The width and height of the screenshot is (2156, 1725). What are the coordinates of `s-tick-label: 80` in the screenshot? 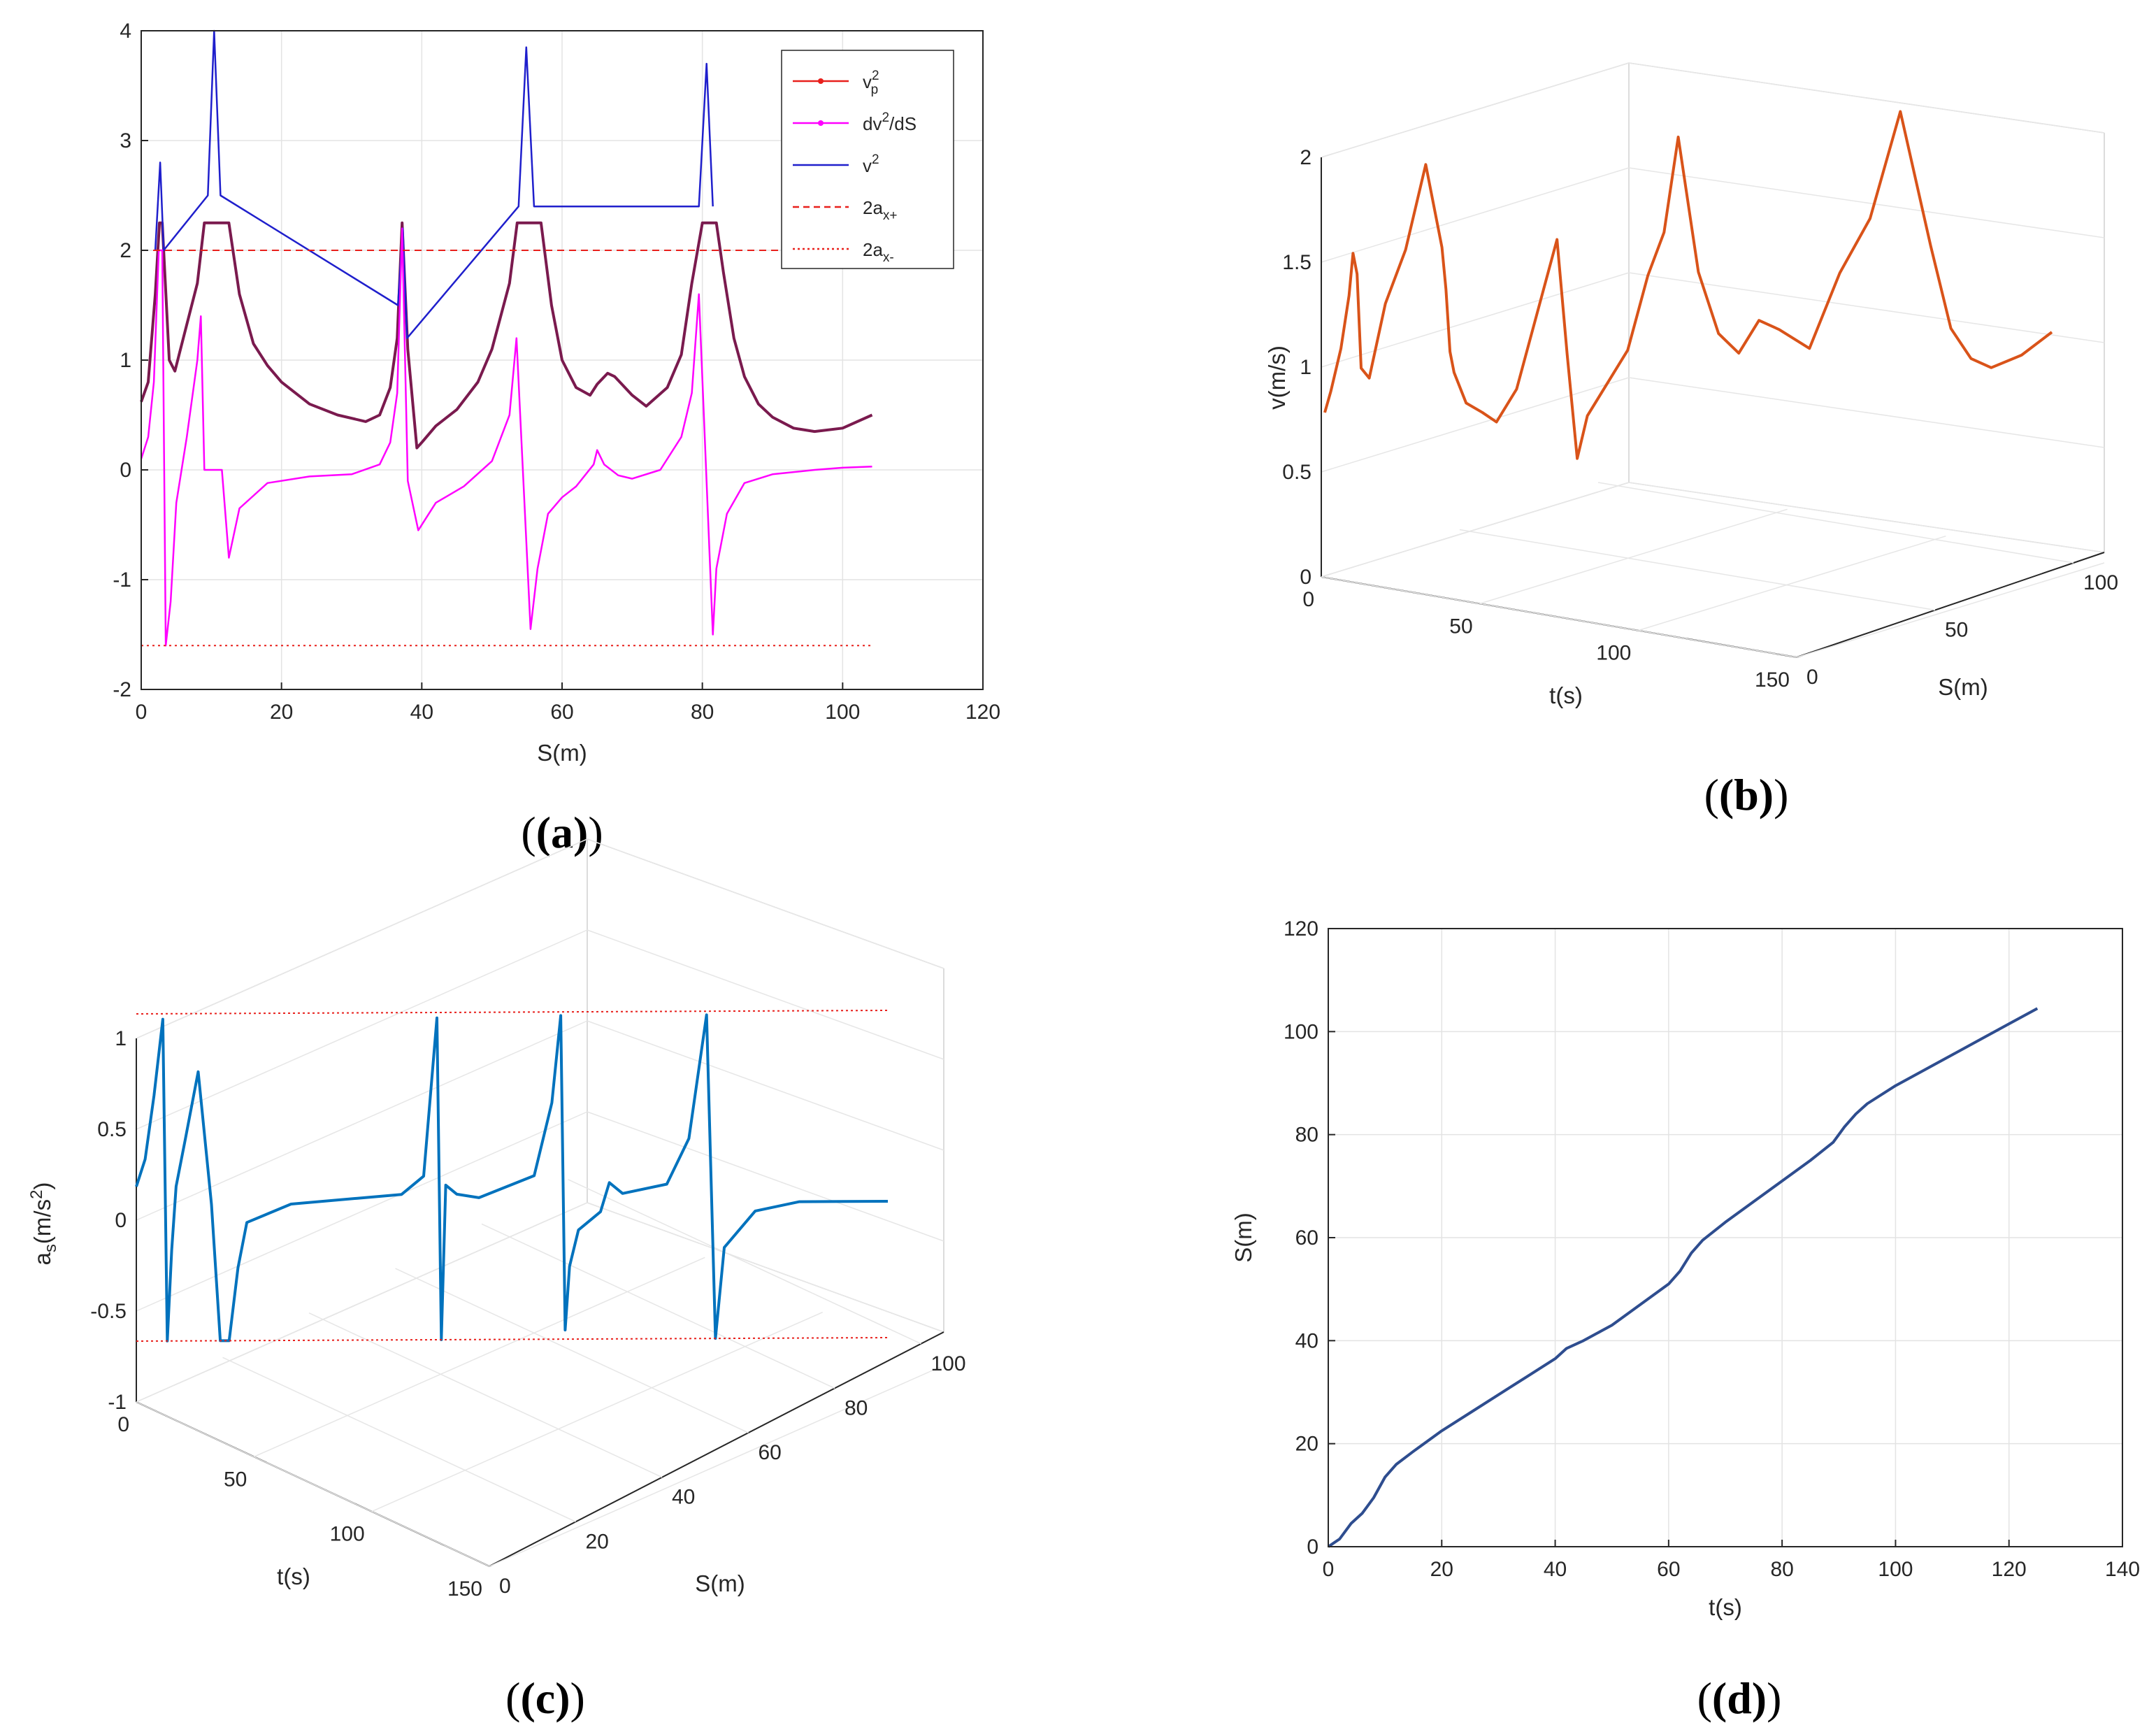 It's located at (856, 1407).